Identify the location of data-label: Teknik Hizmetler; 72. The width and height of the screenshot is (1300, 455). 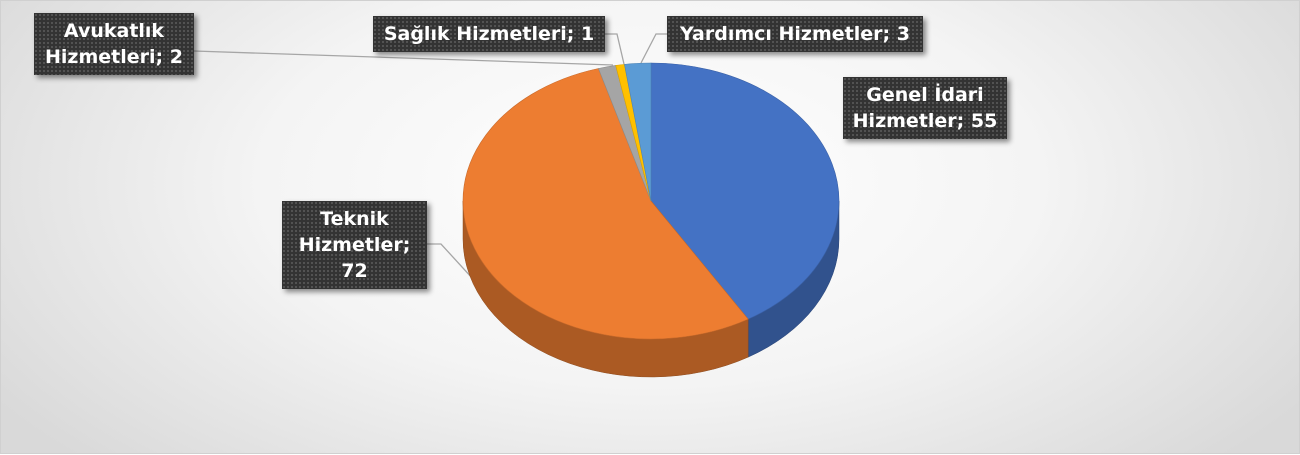
(354, 245).